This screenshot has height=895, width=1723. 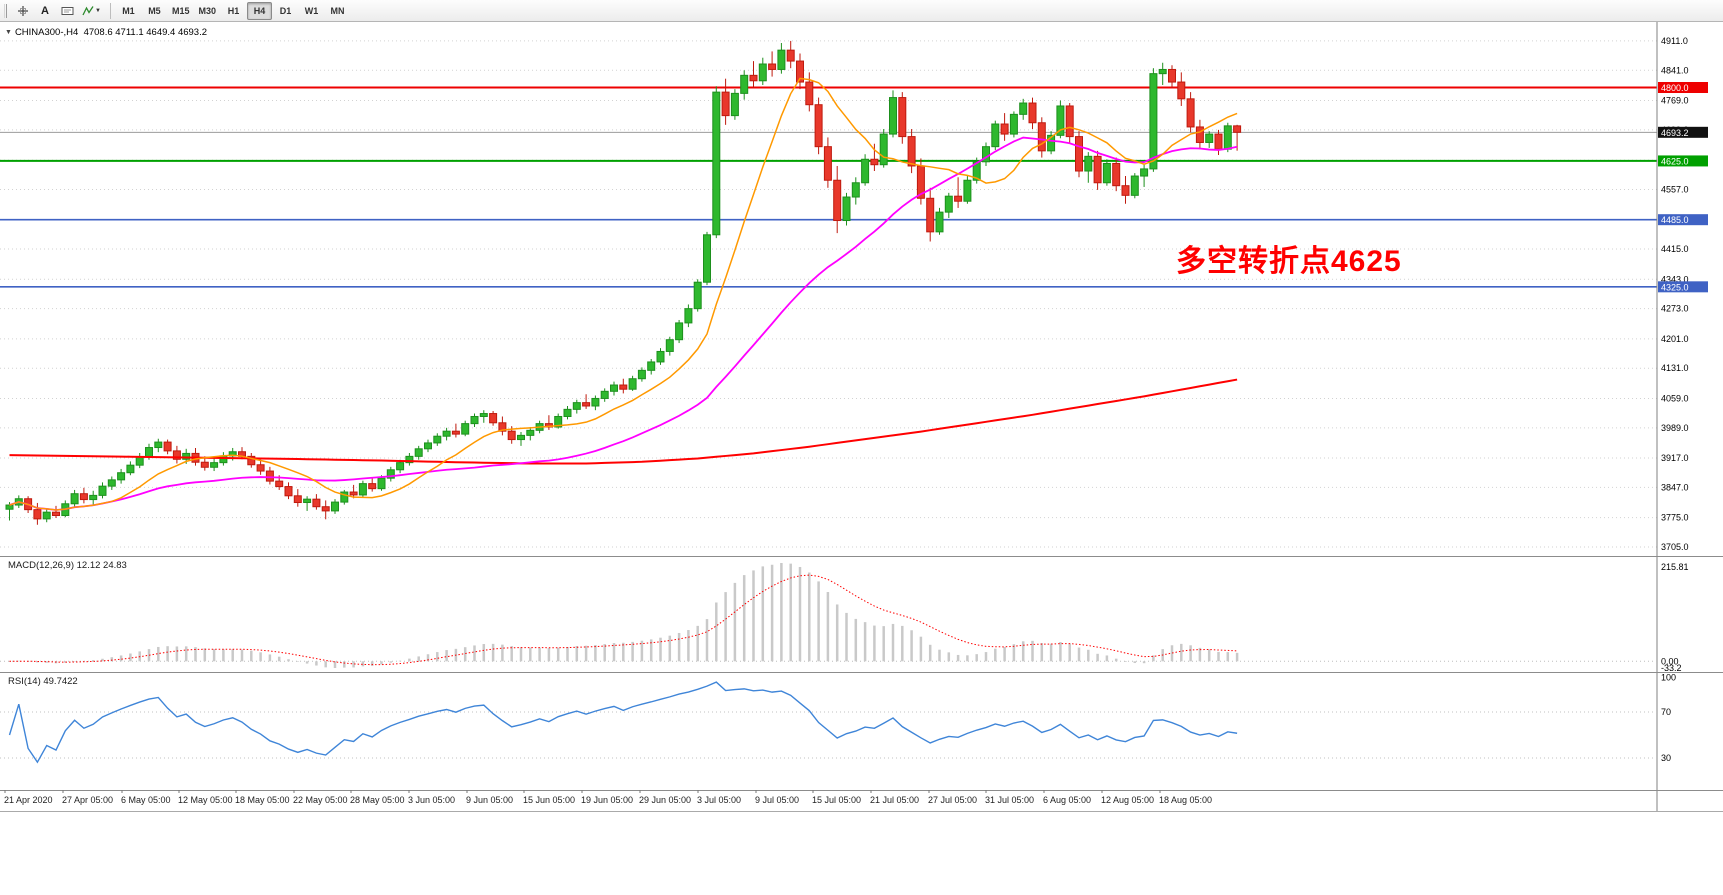 What do you see at coordinates (110, 10) in the screenshot?
I see `toolbar-separator` at bounding box center [110, 10].